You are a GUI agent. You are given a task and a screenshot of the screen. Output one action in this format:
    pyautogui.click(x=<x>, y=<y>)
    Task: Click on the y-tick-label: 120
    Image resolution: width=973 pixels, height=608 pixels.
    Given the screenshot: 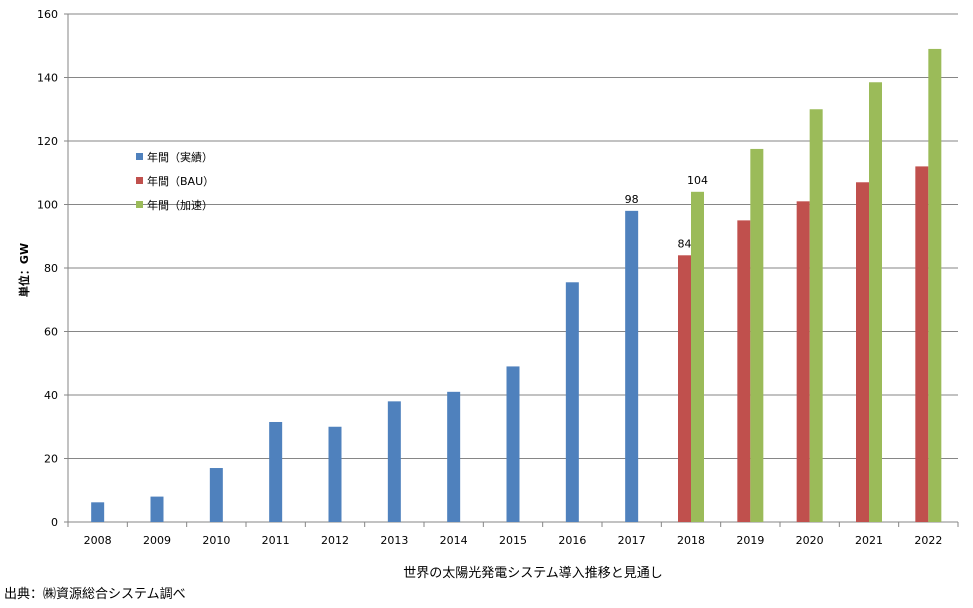 What is the action you would take?
    pyautogui.click(x=47, y=141)
    